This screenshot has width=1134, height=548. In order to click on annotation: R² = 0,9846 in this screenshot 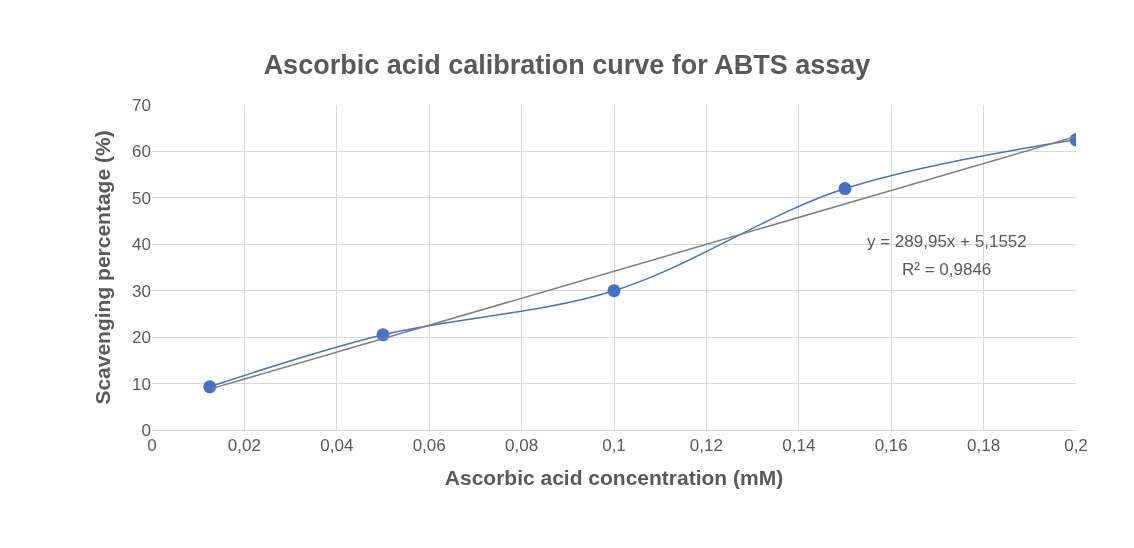, I will do `click(947, 269)`.